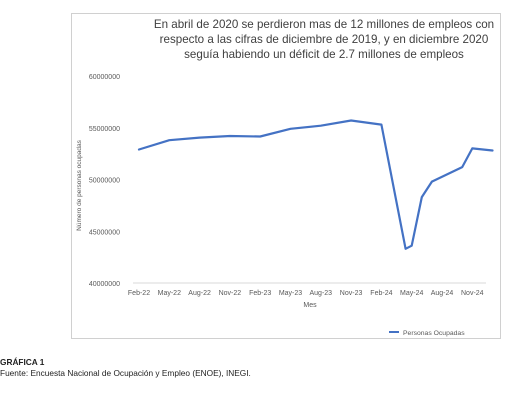 The width and height of the screenshot is (512, 412). Describe the element at coordinates (139, 293) in the screenshot. I see `x-tick-label: Feb-22` at that location.